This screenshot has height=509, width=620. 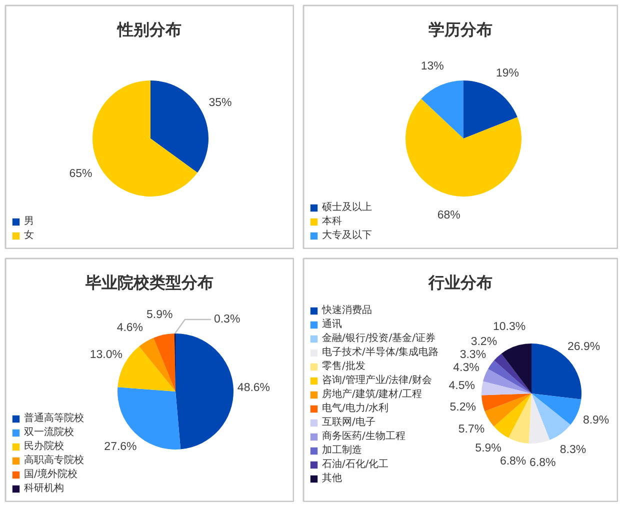 What do you see at coordinates (473, 355) in the screenshot?
I see `data-label: 3.3%` at bounding box center [473, 355].